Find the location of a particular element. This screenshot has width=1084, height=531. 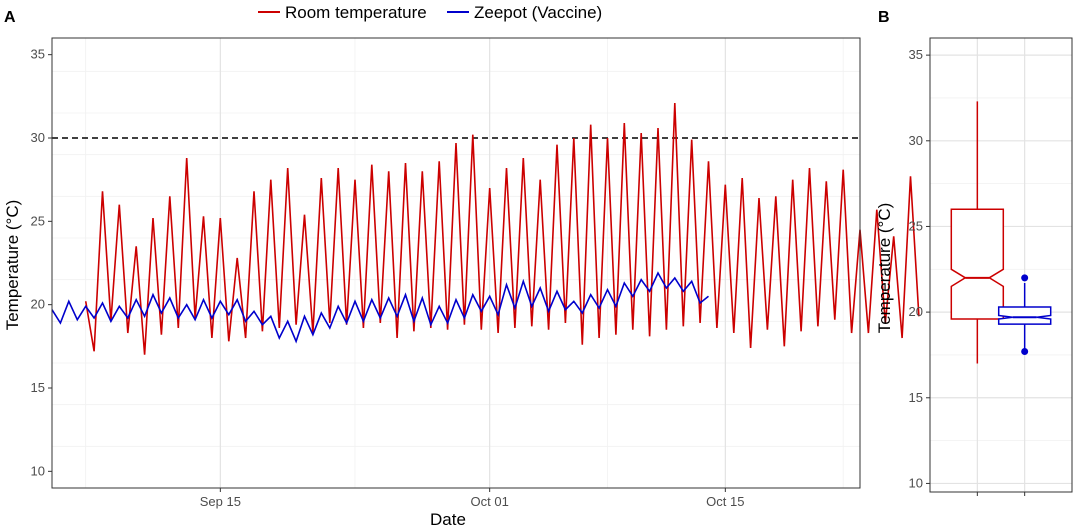

box-body-zeepot is located at coordinates (1024, 315).